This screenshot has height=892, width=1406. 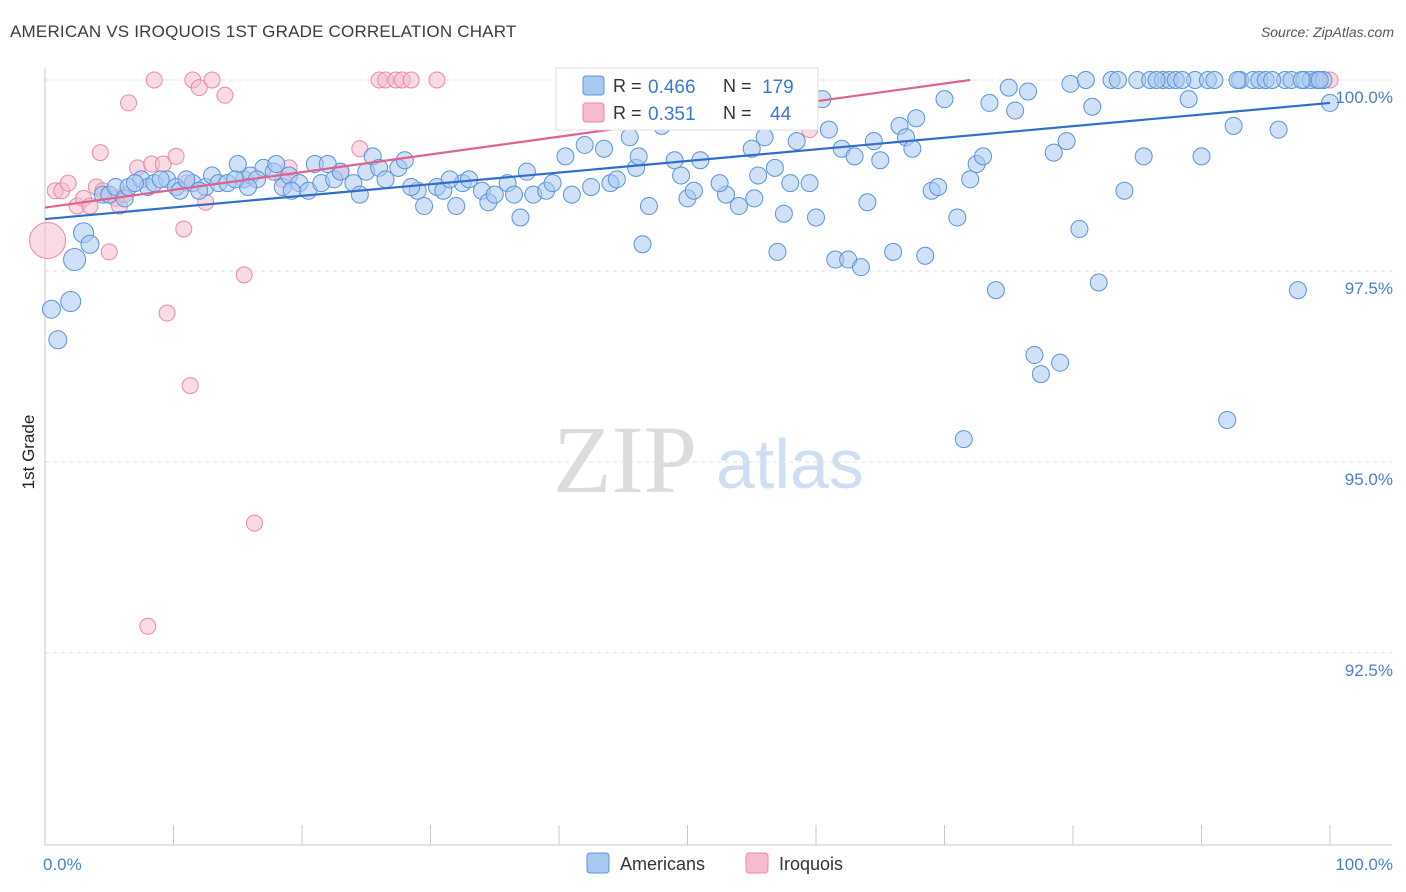 I want to click on y-tick-label: 97.5%, so click(x=1369, y=288).